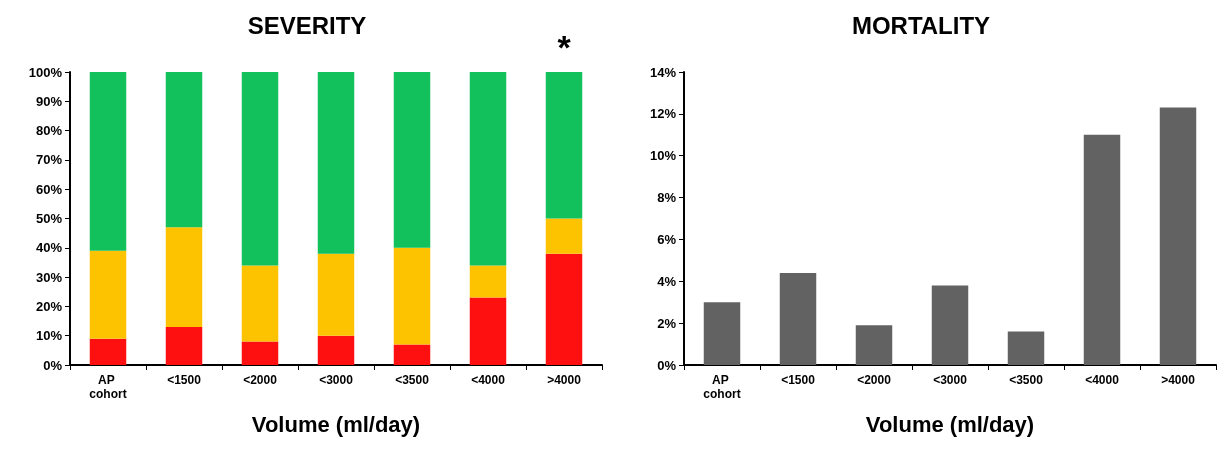  Describe the element at coordinates (921, 25) in the screenshot. I see `chart-title: MORTALITY` at that location.